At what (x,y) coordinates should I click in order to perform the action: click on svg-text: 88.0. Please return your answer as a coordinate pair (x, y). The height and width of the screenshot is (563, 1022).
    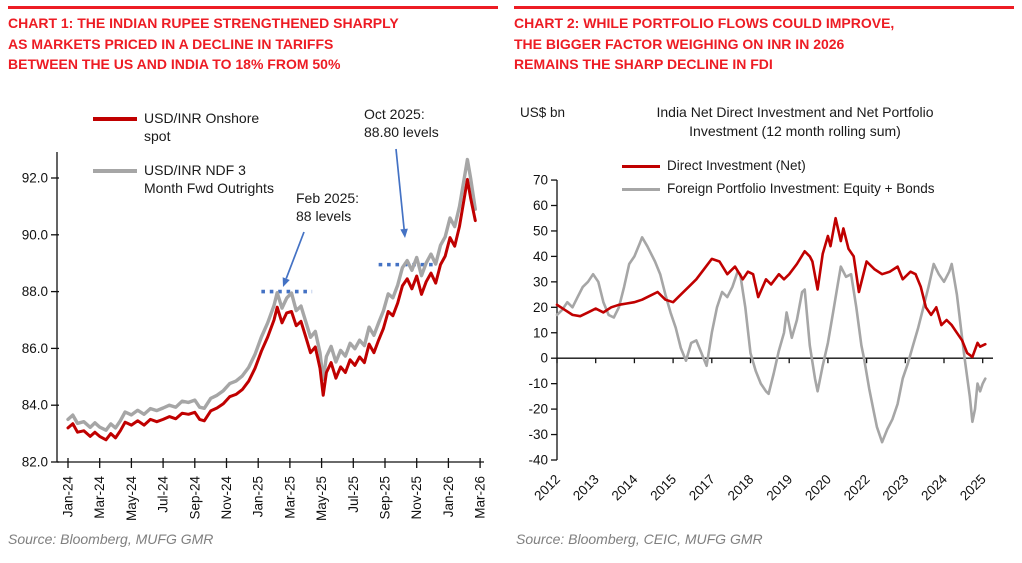
    Looking at the image, I should click on (35, 291).